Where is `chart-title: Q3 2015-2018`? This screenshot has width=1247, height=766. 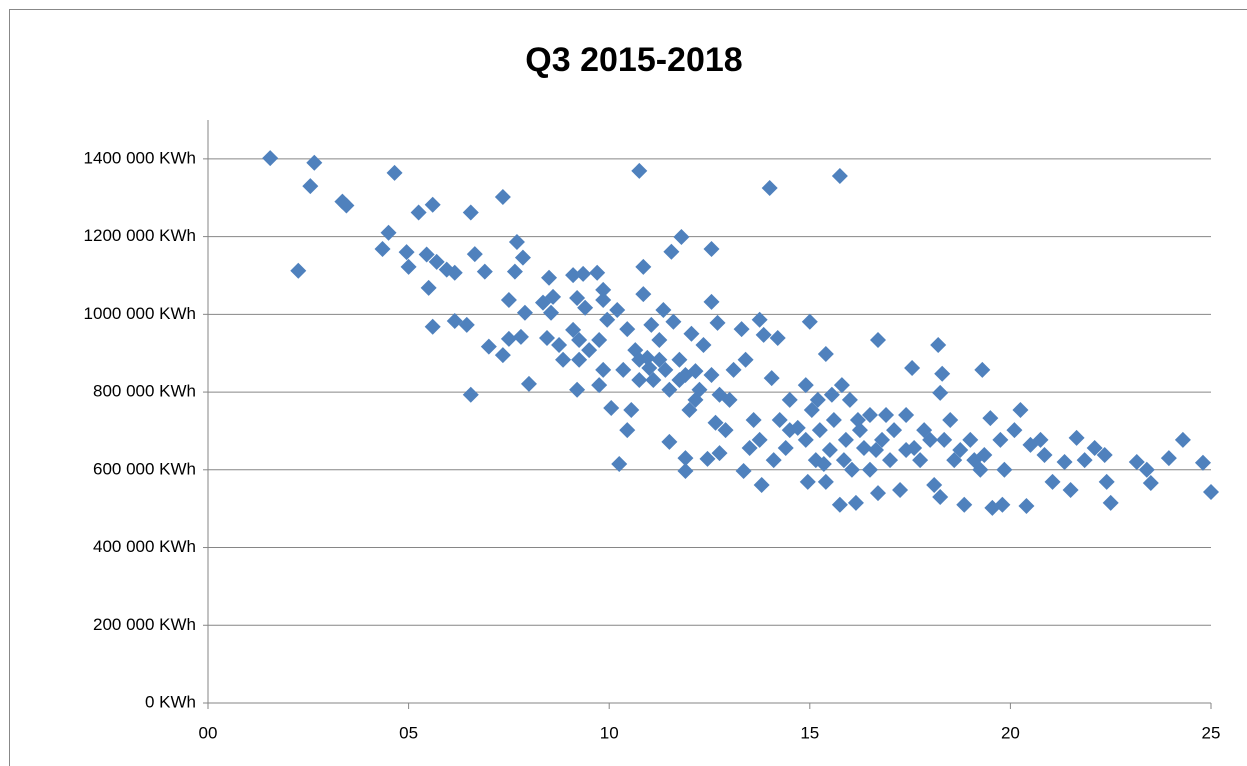
chart-title: Q3 2015-2018 is located at coordinates (633, 60).